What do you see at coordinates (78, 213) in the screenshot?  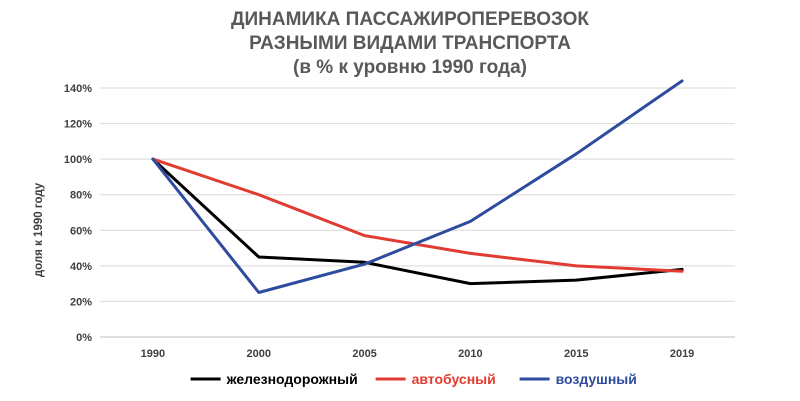 I see `y-axis-ticks: 0% 20% 40% 60% 80% 100% 120% 140%` at bounding box center [78, 213].